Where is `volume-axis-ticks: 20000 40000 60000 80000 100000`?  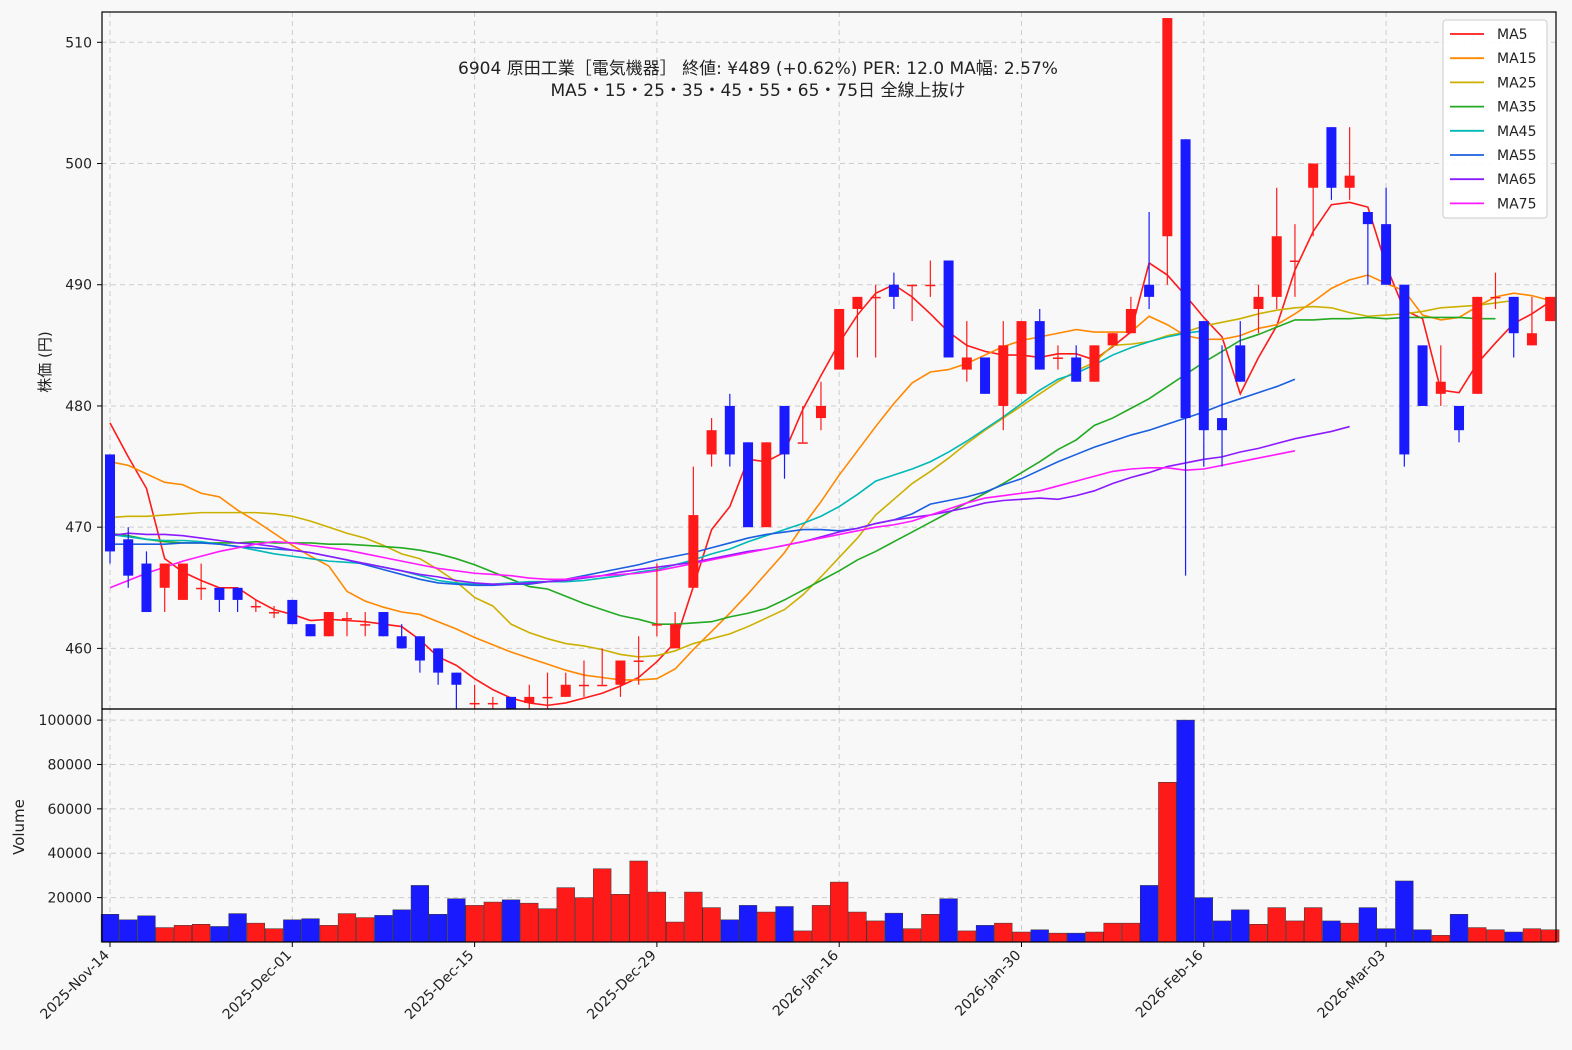 volume-axis-ticks: 20000 40000 60000 80000 100000 is located at coordinates (70, 810).